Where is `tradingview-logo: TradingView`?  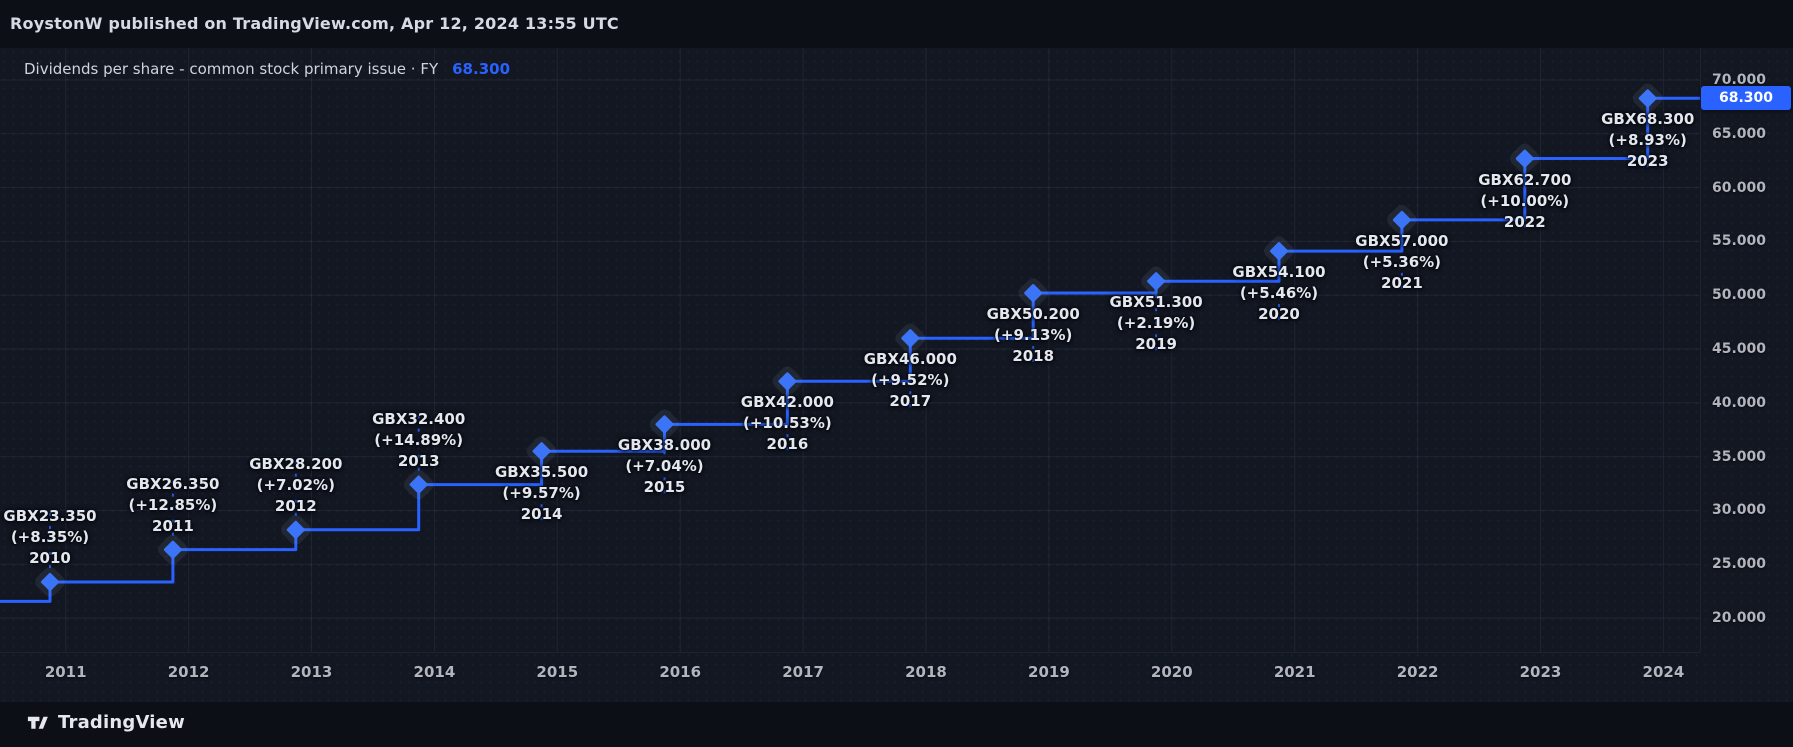 tradingview-logo: TradingView is located at coordinates (105, 722).